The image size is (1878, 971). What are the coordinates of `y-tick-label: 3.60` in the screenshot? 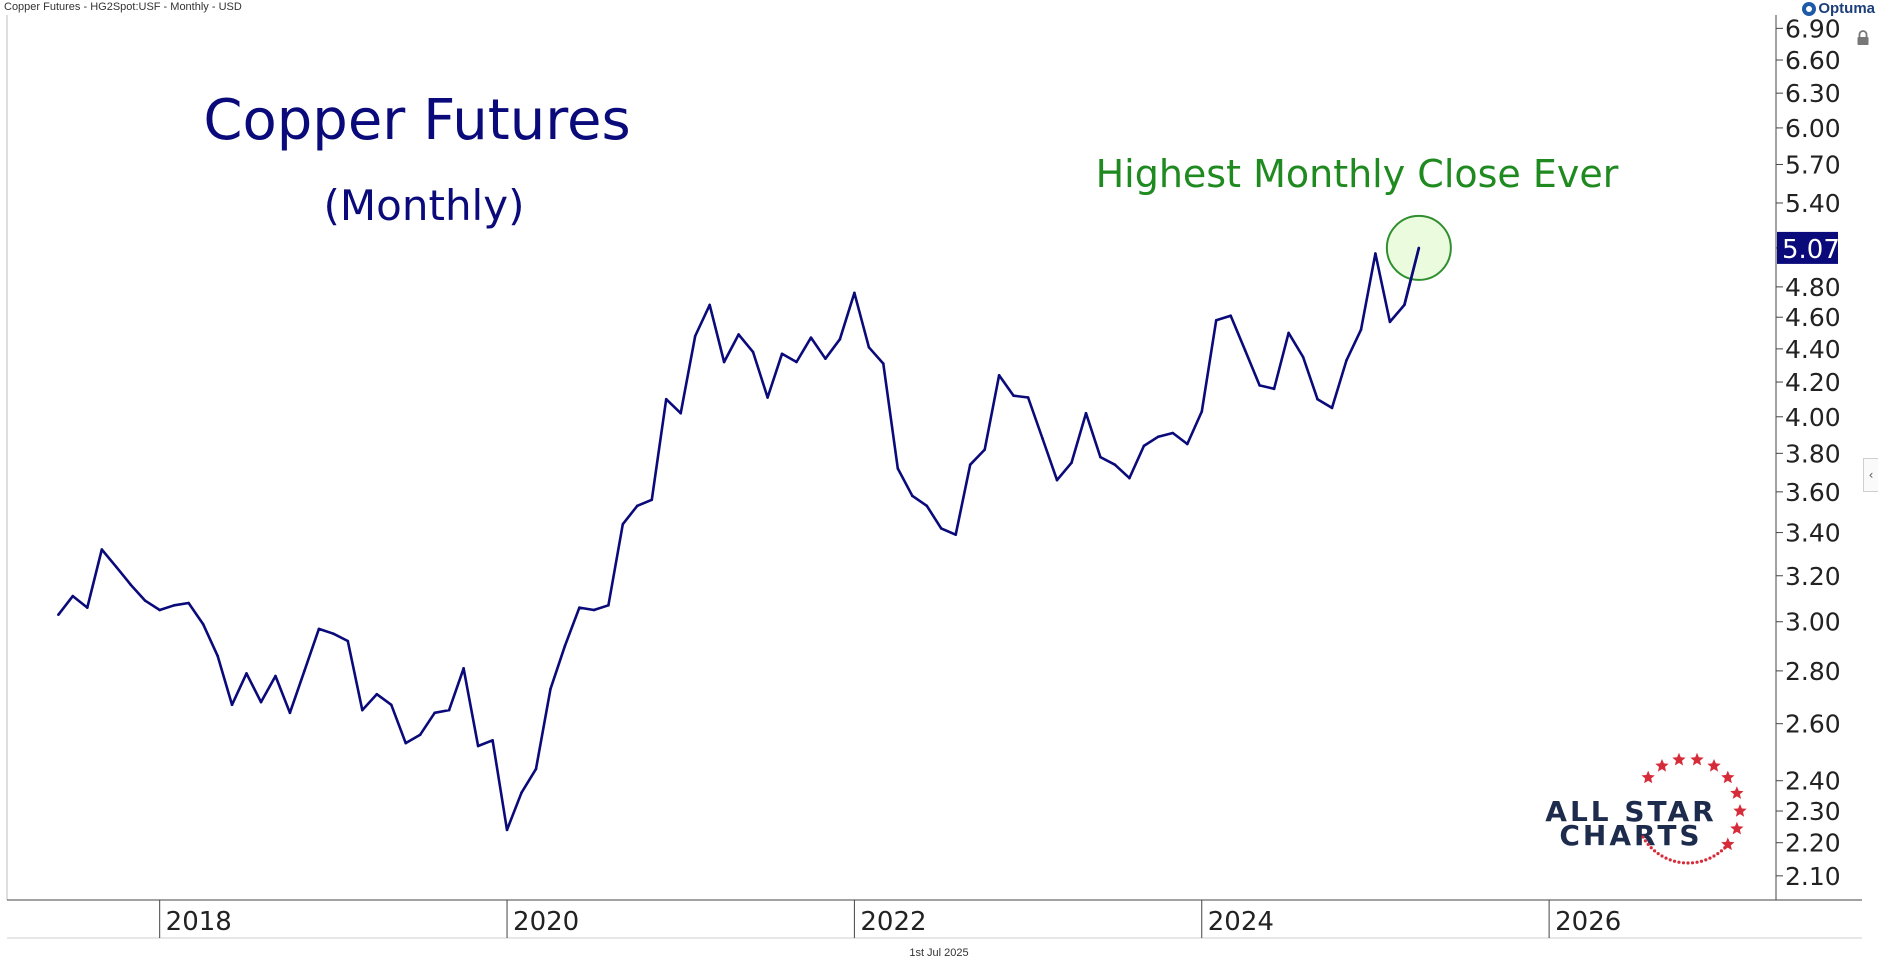 It's located at (1813, 492).